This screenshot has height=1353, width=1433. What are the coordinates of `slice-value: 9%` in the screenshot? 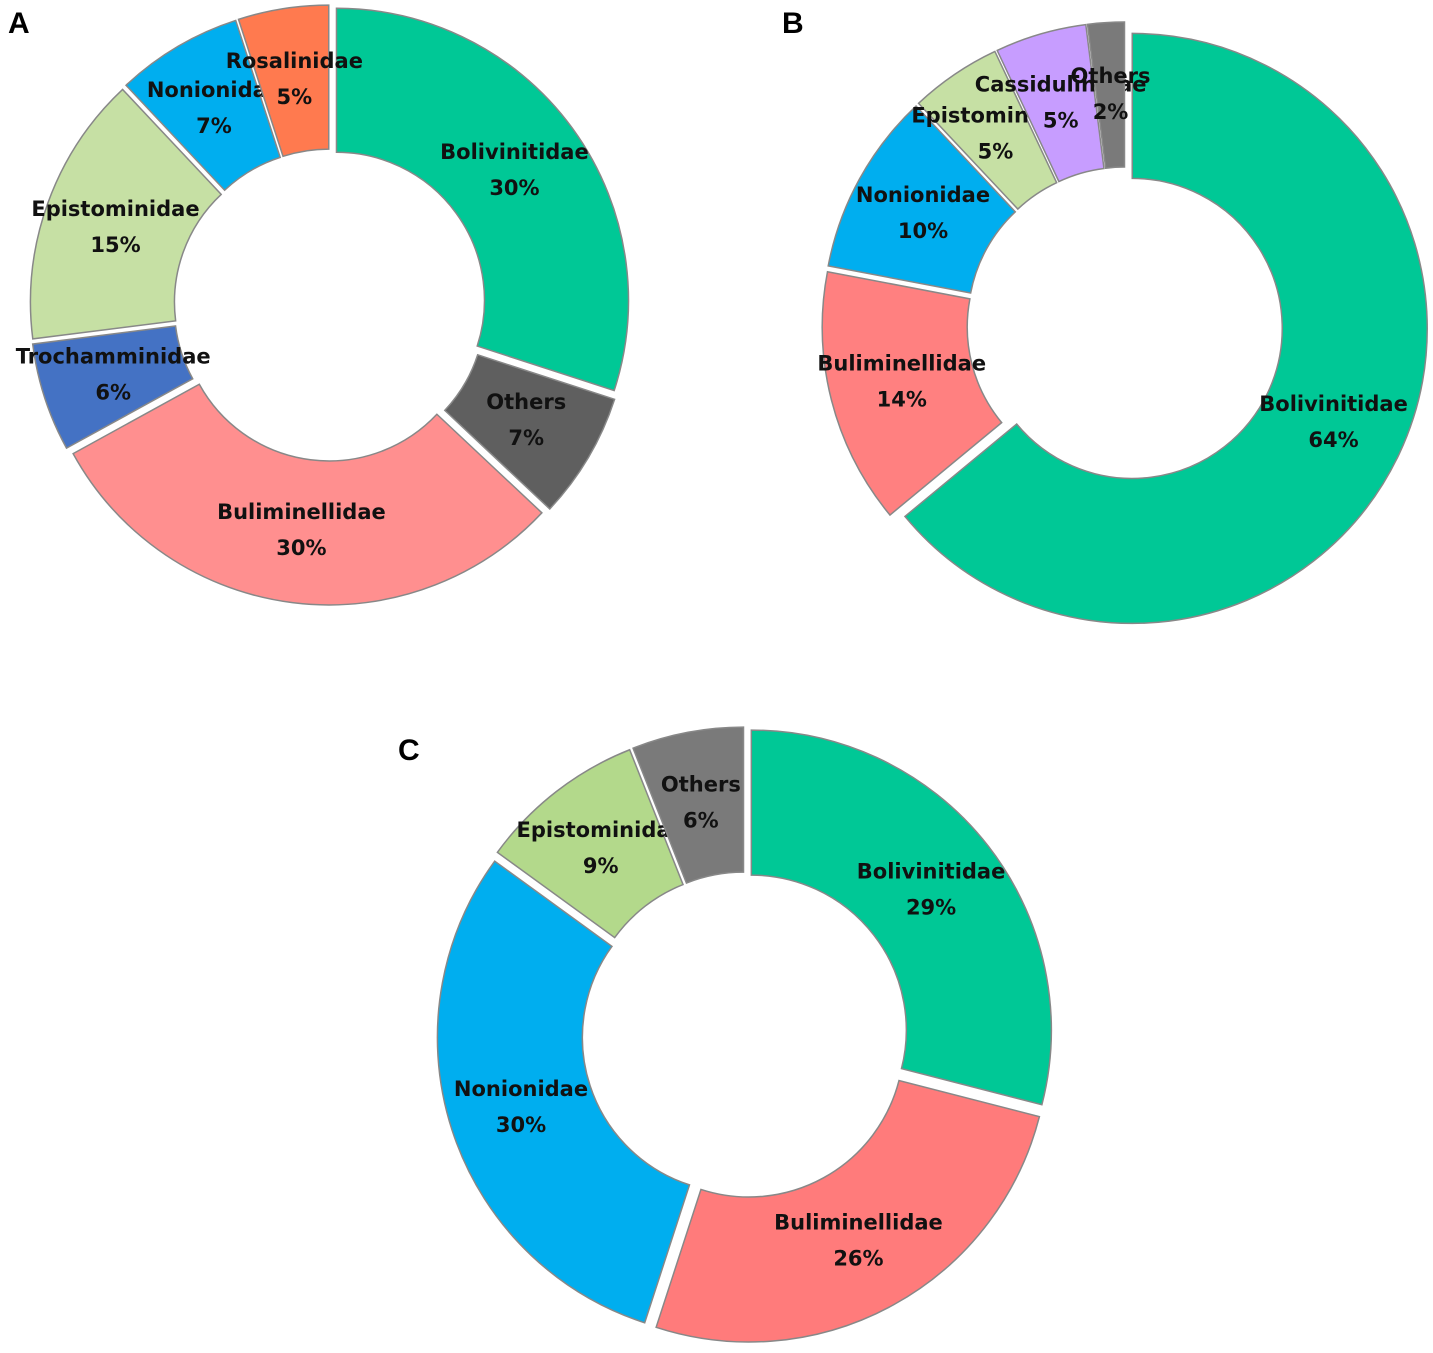 It's located at (601, 866).